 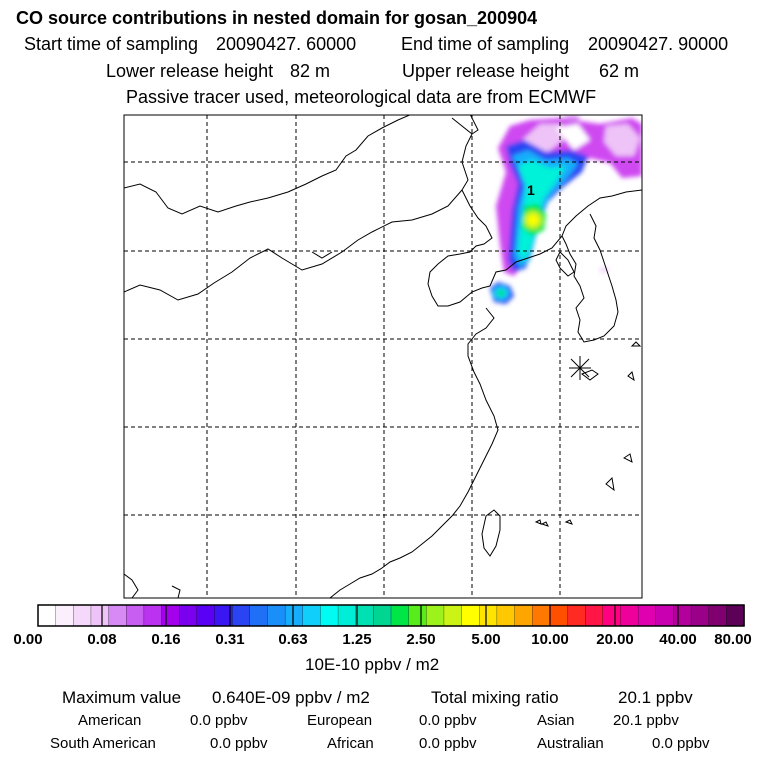 I want to click on lower-release-value: 82 m, so click(x=310, y=71).